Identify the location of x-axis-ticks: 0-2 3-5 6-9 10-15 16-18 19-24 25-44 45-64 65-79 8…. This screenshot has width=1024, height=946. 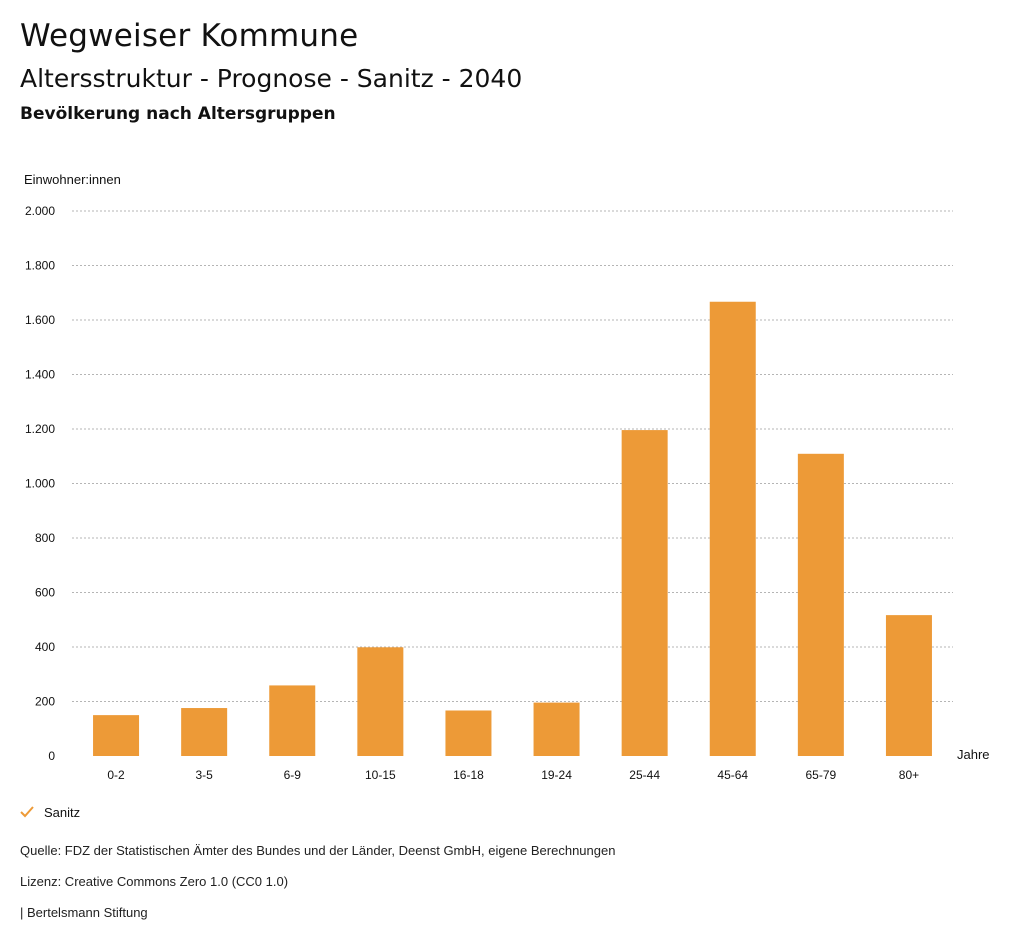
(513, 775).